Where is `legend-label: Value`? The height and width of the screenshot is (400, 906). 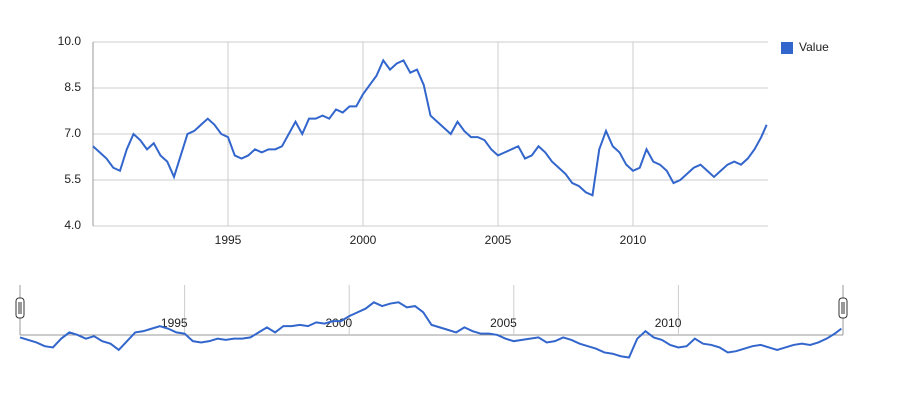
legend-label: Value is located at coordinates (814, 47).